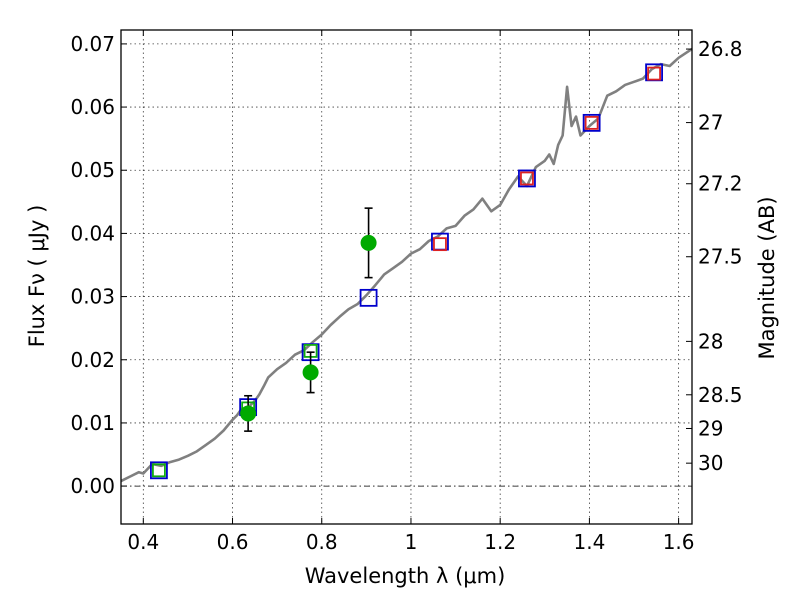  Describe the element at coordinates (92, 423) in the screenshot. I see `y-tick-label: 0.01` at that location.